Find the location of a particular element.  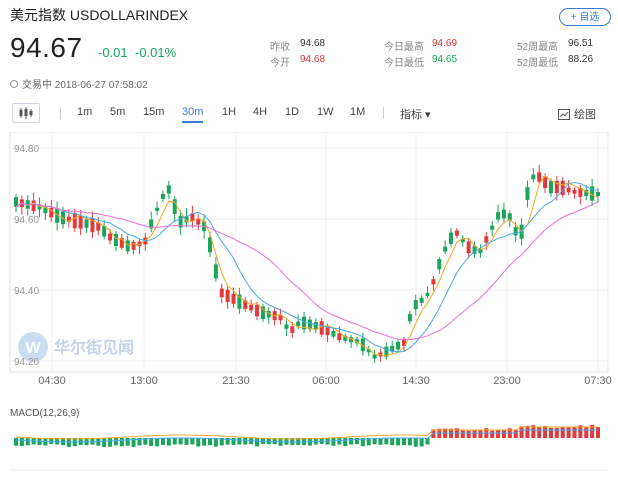

period-4h: 4H is located at coordinates (260, 112).